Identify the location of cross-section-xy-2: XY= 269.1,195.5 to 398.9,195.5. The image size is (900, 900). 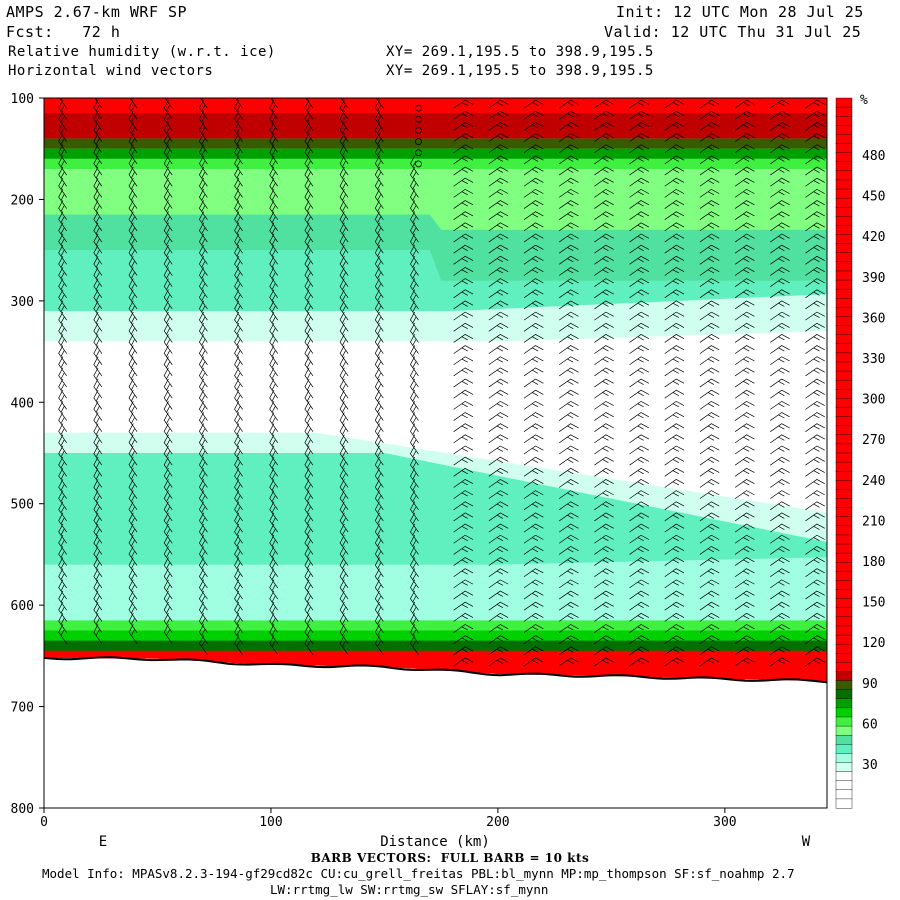
(520, 71).